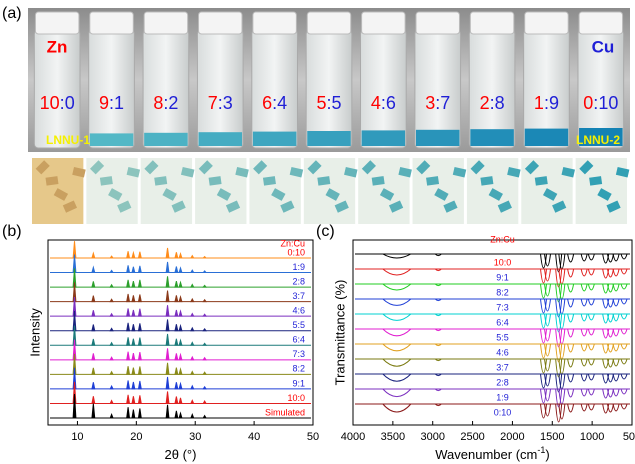 The image size is (635, 464). I want to click on legend-label: 5:5, so click(502, 337).